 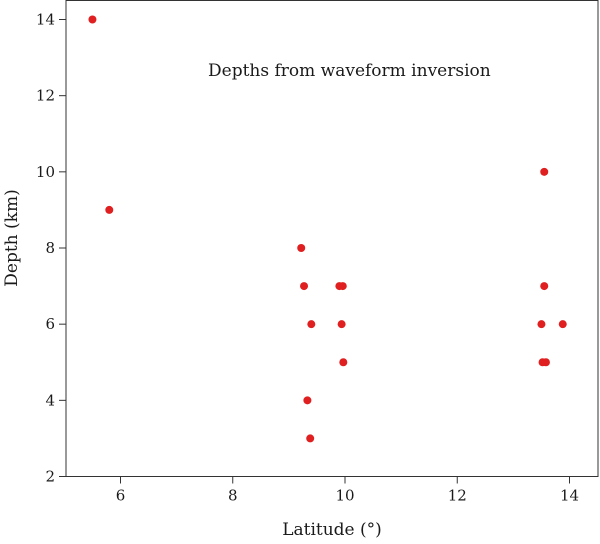 I want to click on x-tick-label: 10, so click(x=344, y=496).